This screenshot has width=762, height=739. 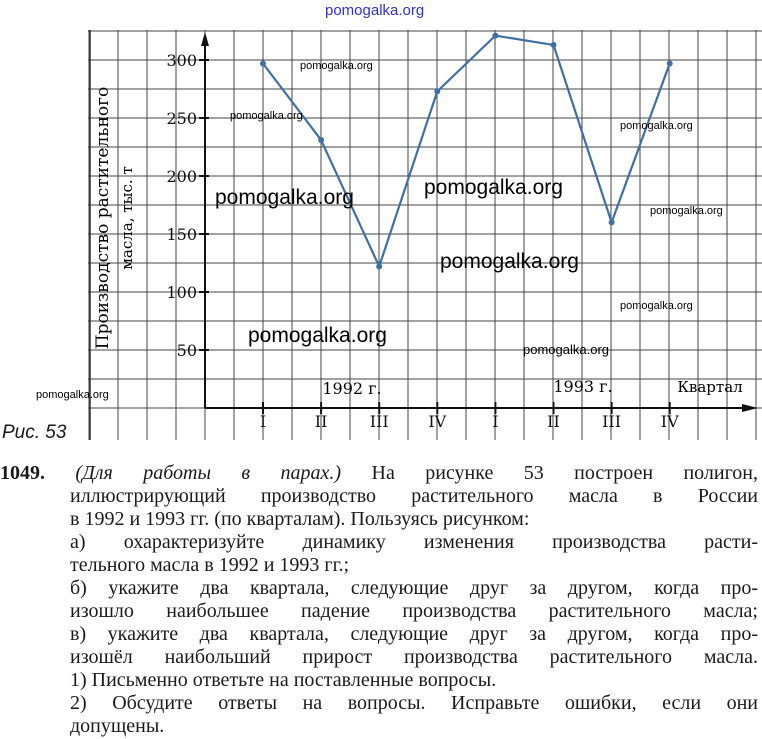 I want to click on y-tick-label: 100, so click(x=181, y=292).